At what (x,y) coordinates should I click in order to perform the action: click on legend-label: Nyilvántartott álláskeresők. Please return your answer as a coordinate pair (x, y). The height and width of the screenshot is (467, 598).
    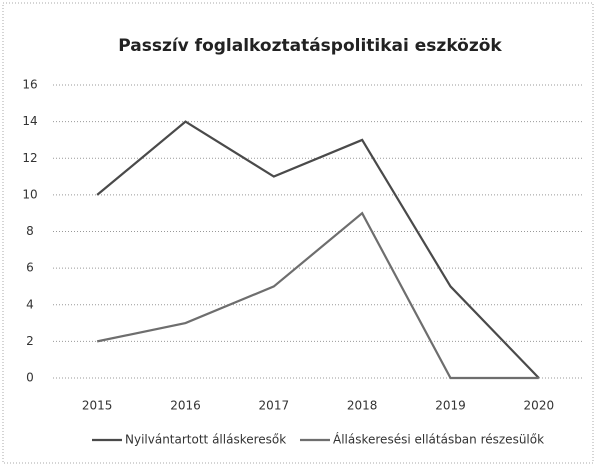
    Looking at the image, I should click on (205, 440).